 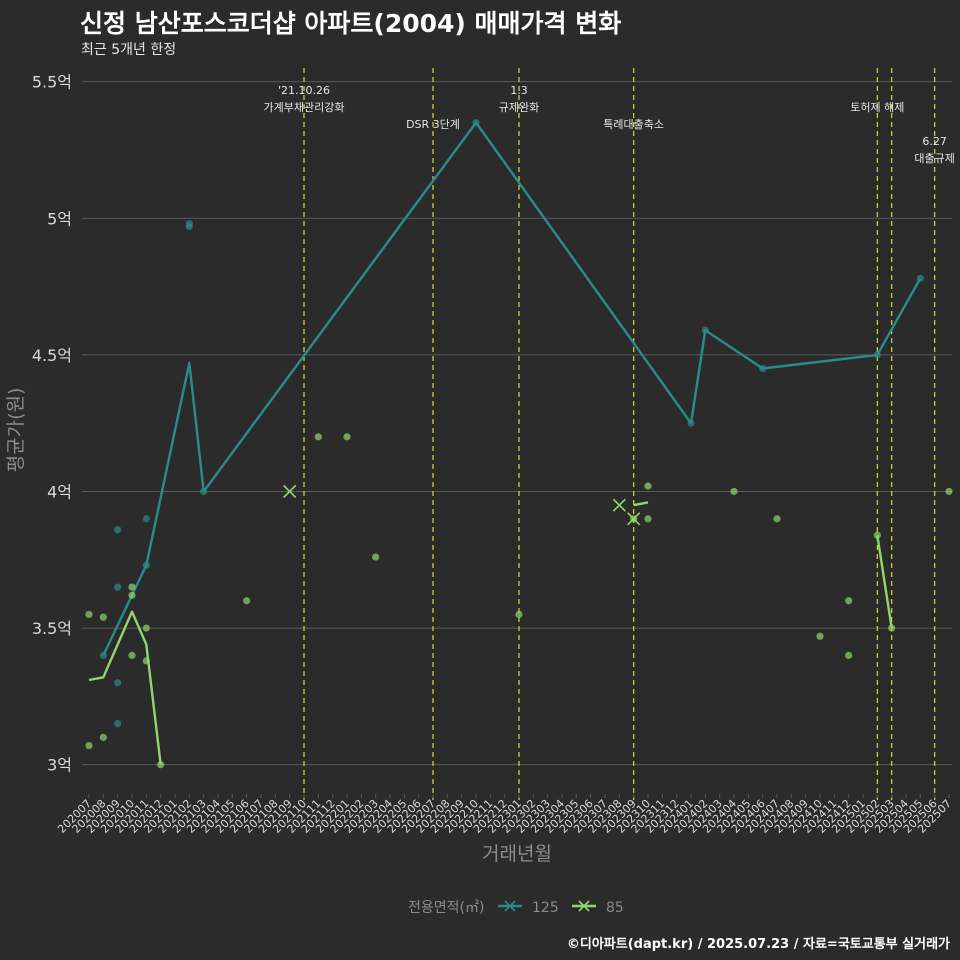 I want to click on event-label: 대출규제, so click(x=934, y=158).